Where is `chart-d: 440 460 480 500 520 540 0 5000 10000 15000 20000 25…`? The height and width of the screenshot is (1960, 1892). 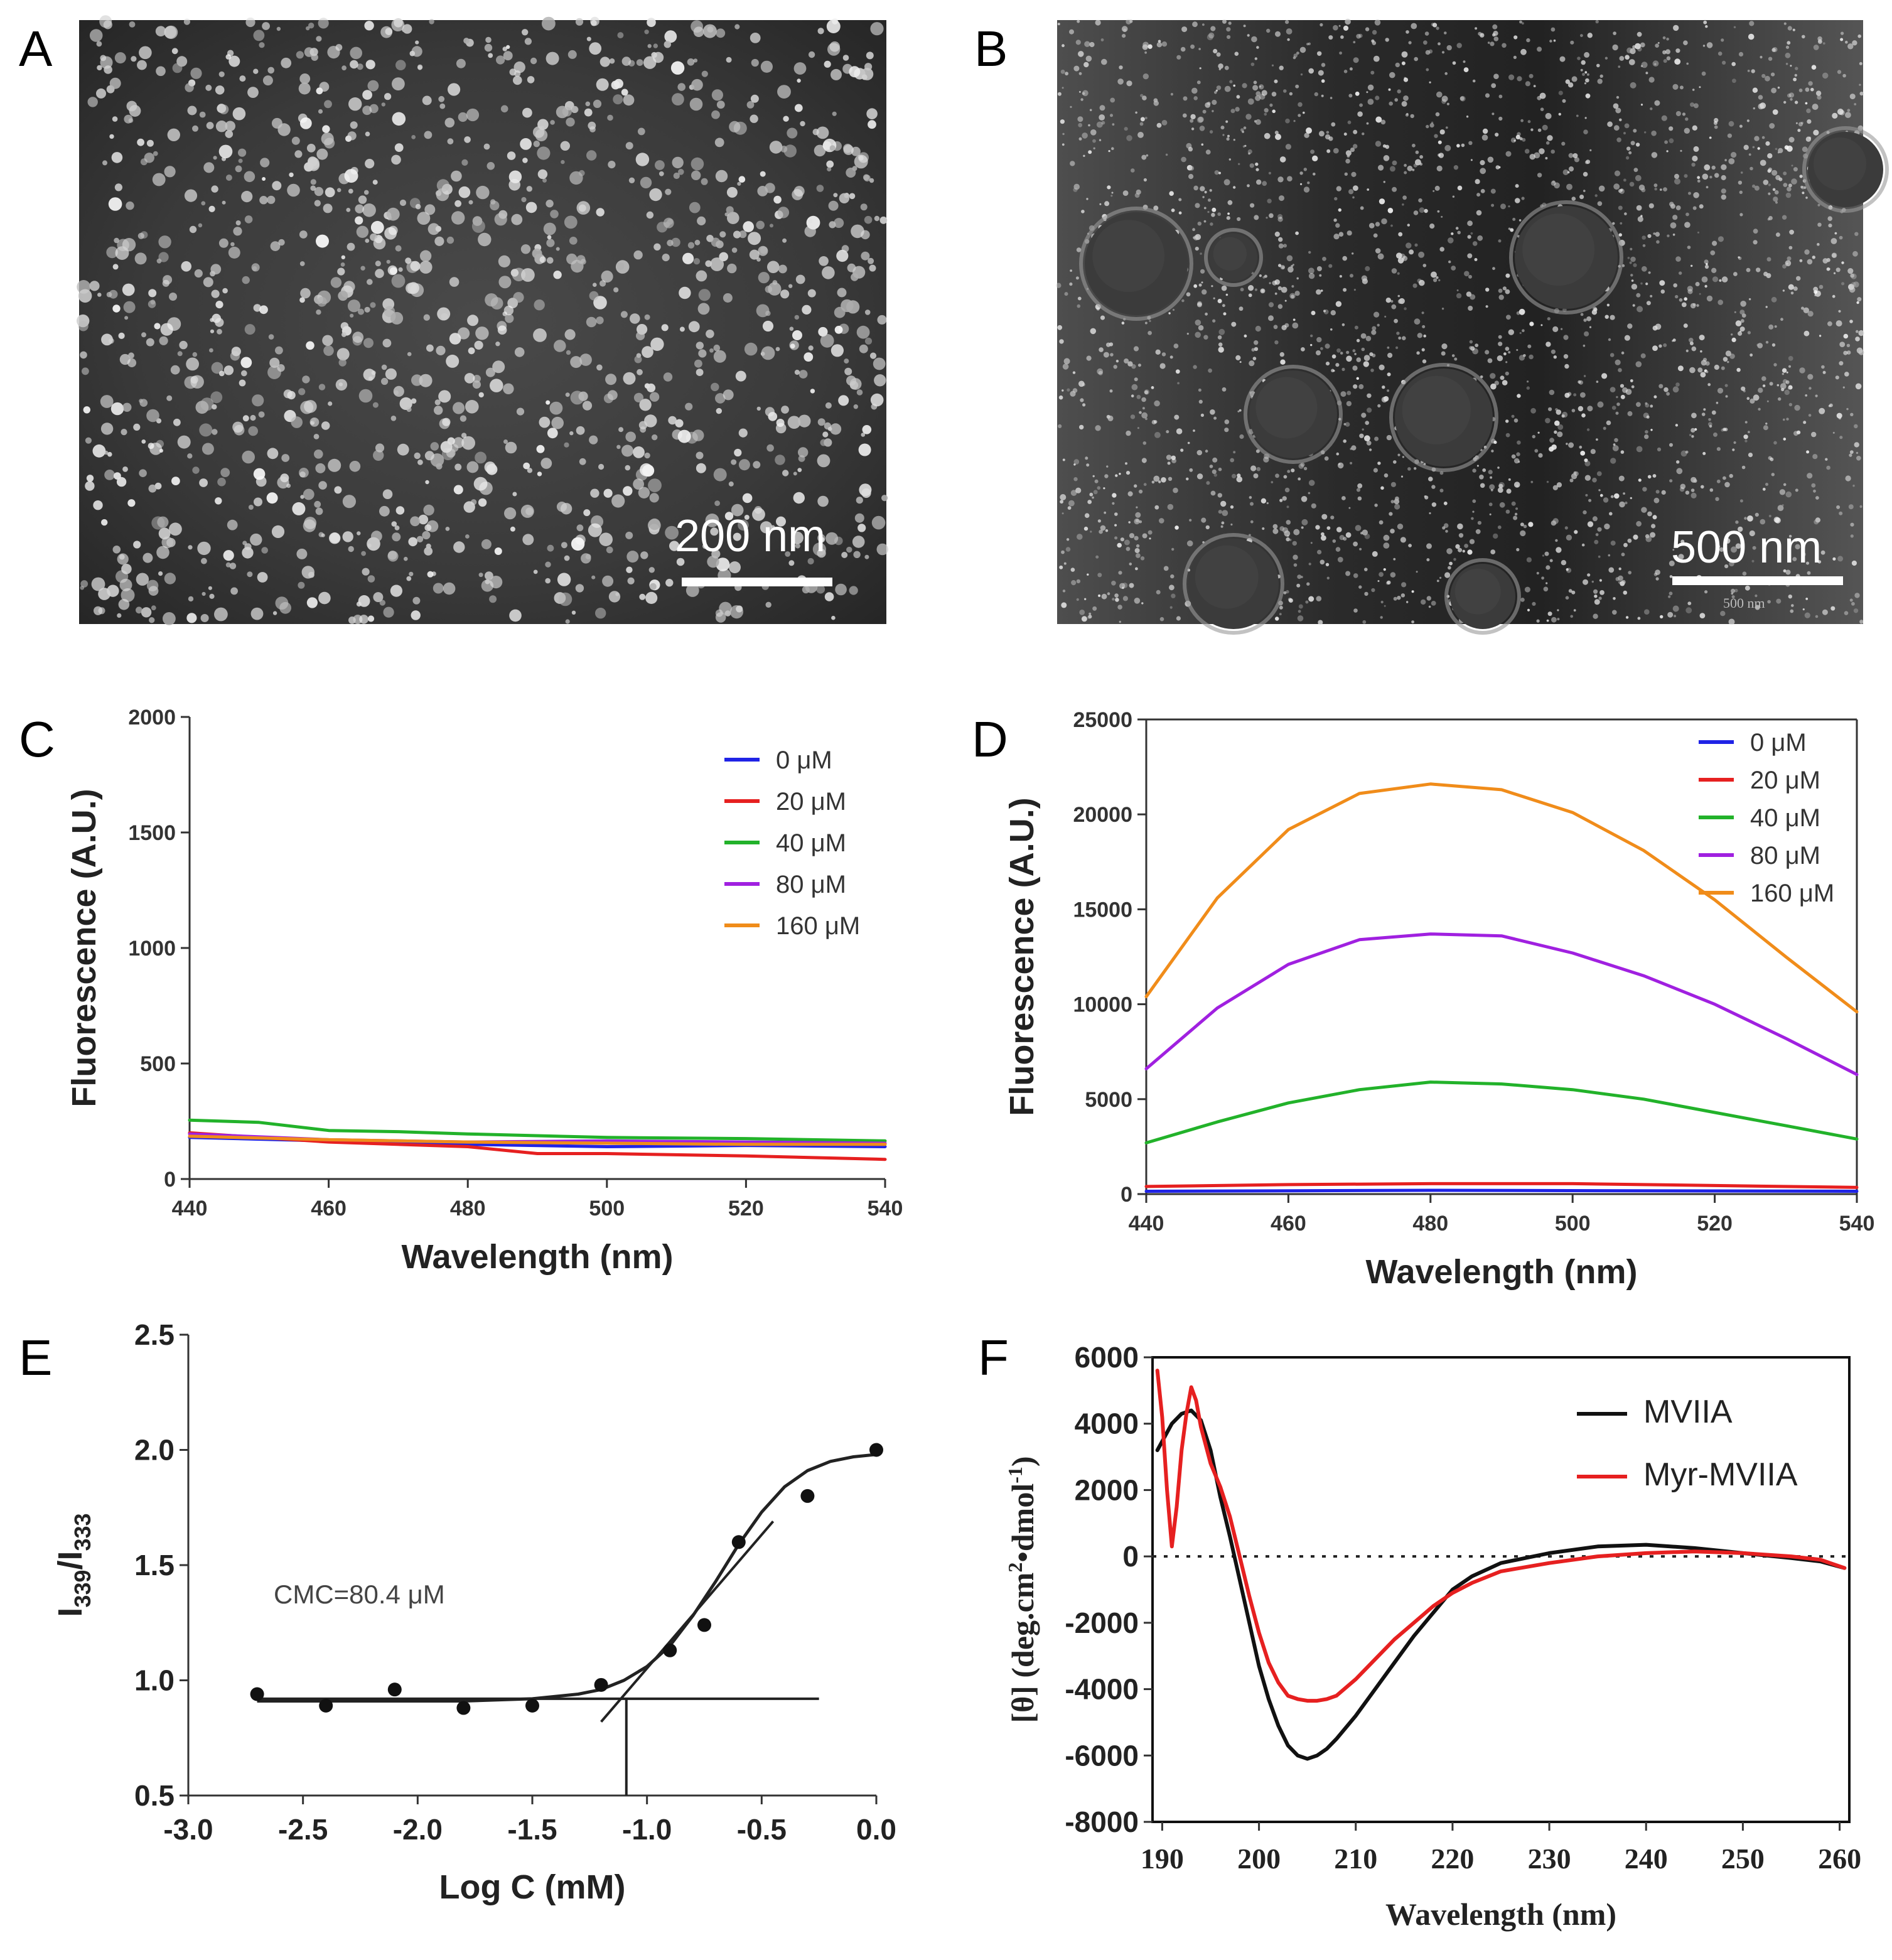
chart-d: 440 460 480 500 520 540 0 5000 10000 15000 20000 25… is located at coordinates (1438, 999).